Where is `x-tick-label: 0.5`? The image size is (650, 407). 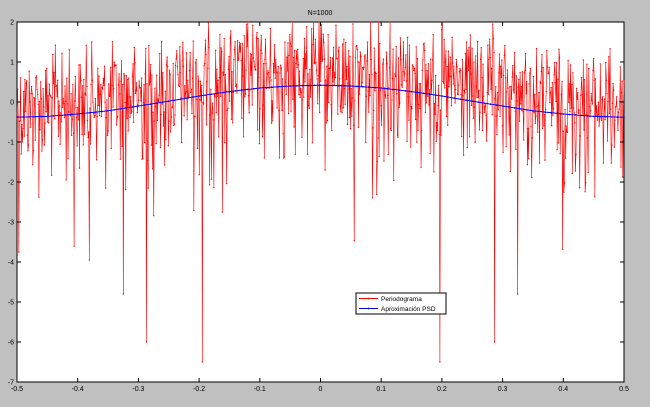 x-tick-label: 0.5 is located at coordinates (624, 389).